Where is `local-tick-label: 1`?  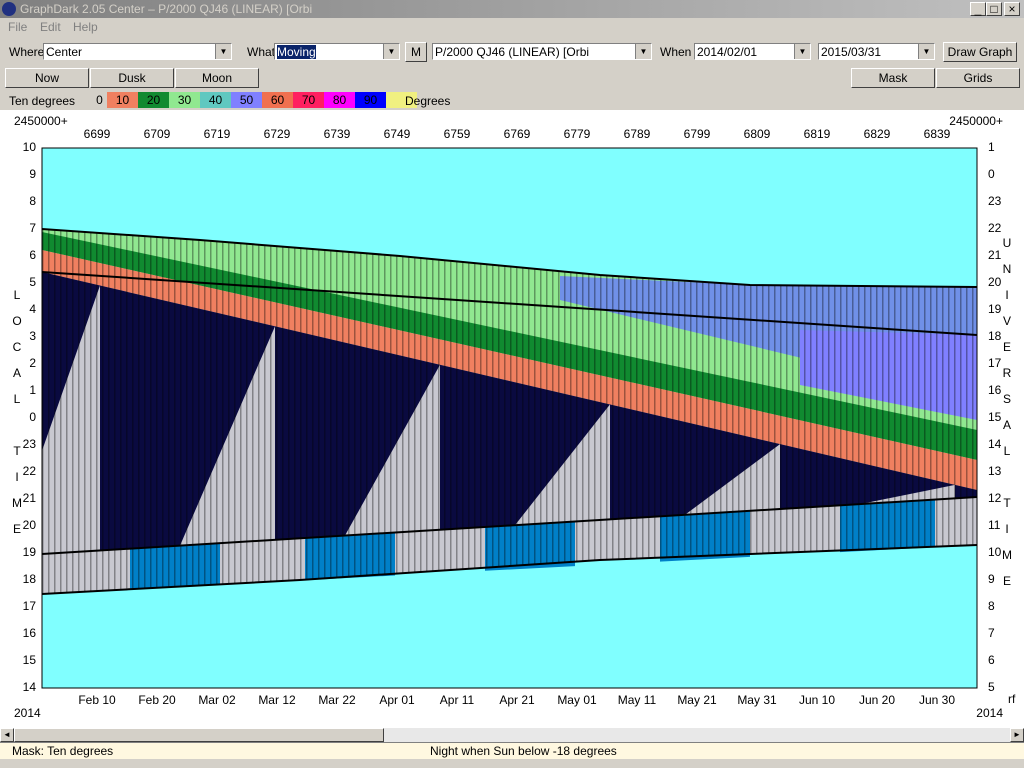
local-tick-label: 1 is located at coordinates (32, 390).